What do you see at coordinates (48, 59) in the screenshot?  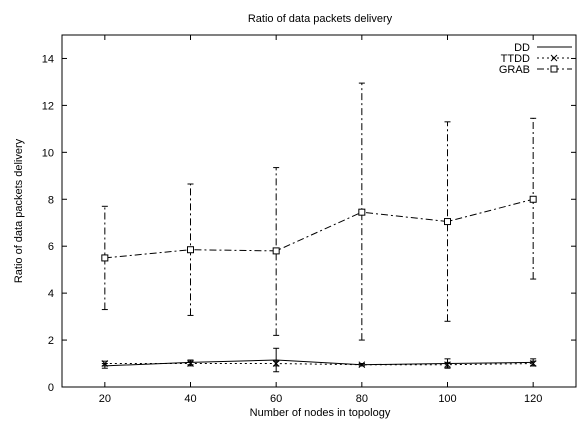 I see `y-tick-label: 14` at bounding box center [48, 59].